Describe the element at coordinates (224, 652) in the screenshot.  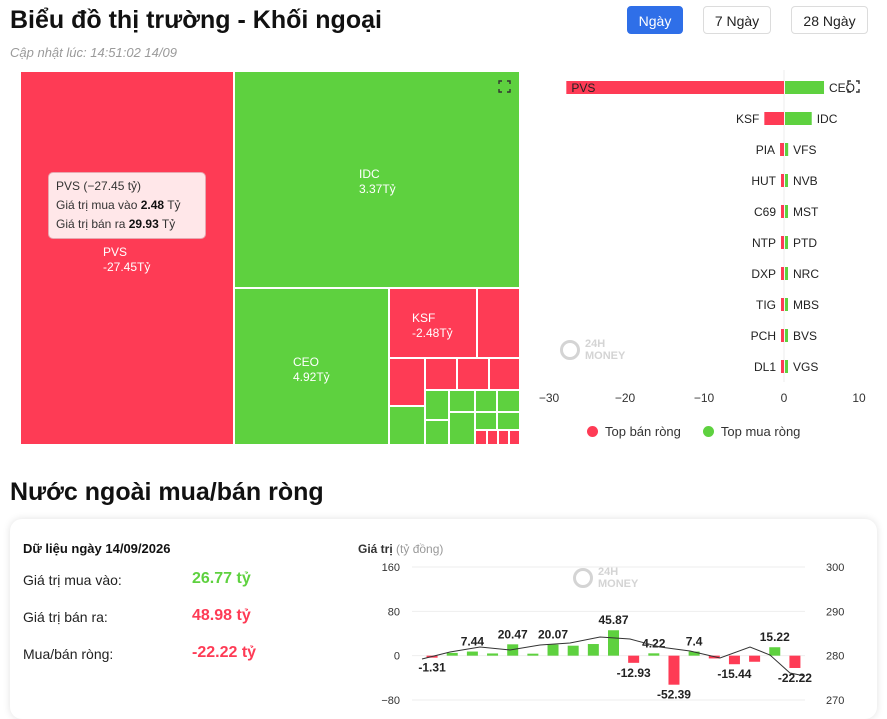
I see `net-value: -22.22 tỷ` at that location.